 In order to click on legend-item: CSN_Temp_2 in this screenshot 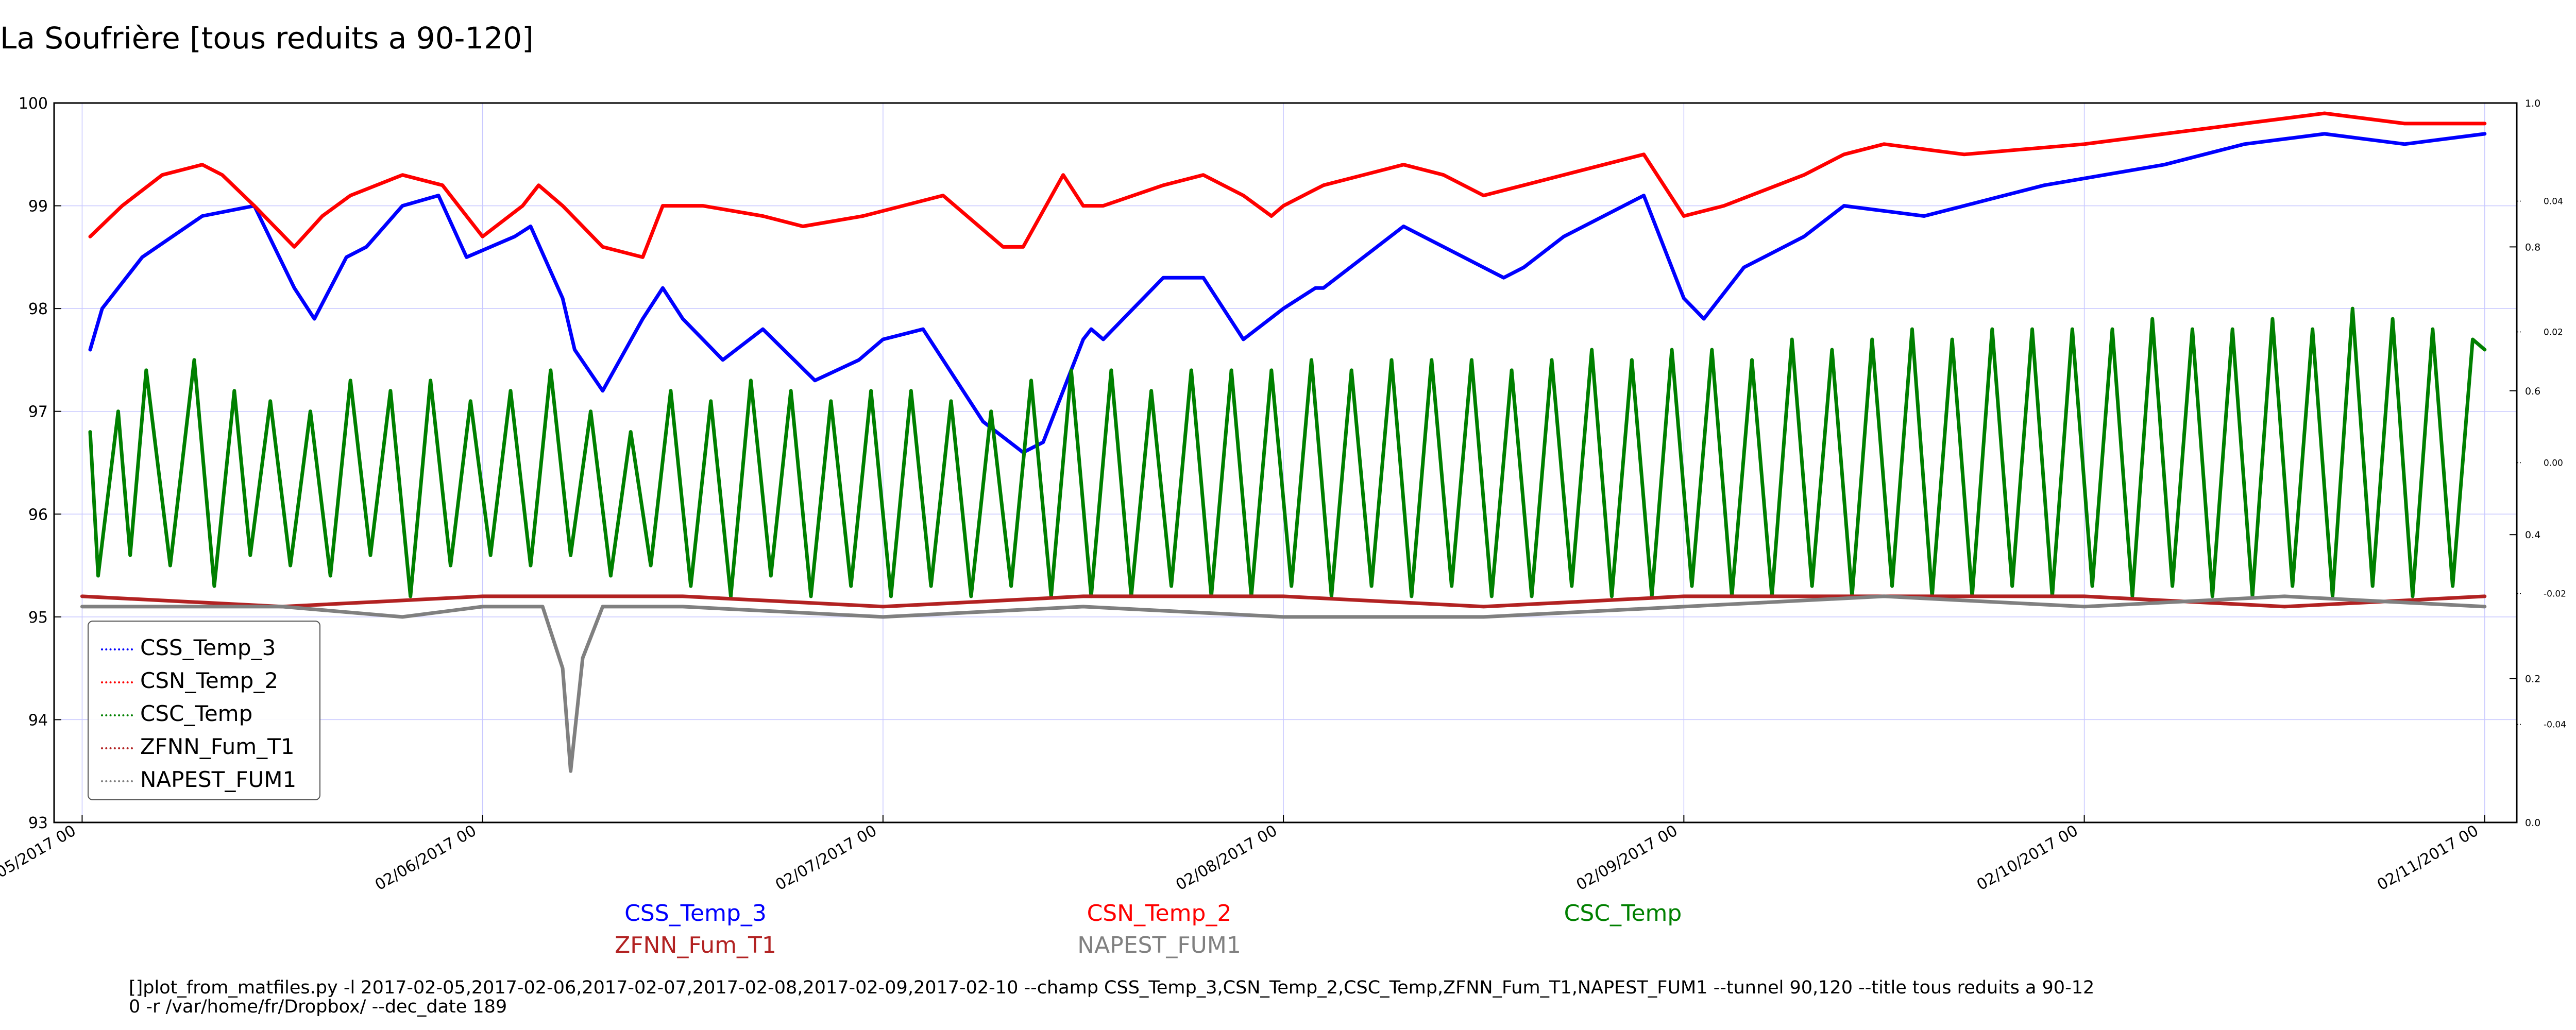, I will do `click(204, 682)`.